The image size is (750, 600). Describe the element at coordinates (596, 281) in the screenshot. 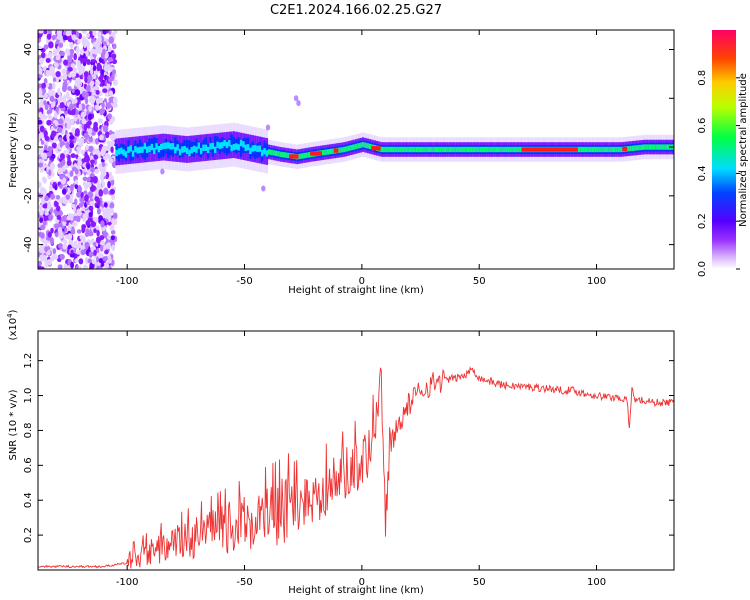

I see `x-tick-label: 100` at that location.